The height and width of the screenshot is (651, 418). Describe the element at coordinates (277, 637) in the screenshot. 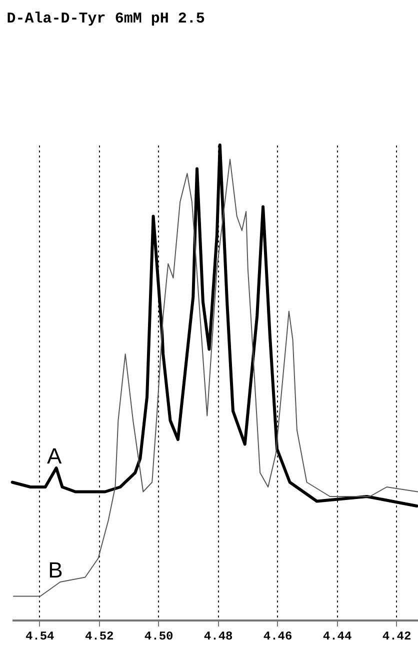

I see `x-tick-label: 4.46` at that location.